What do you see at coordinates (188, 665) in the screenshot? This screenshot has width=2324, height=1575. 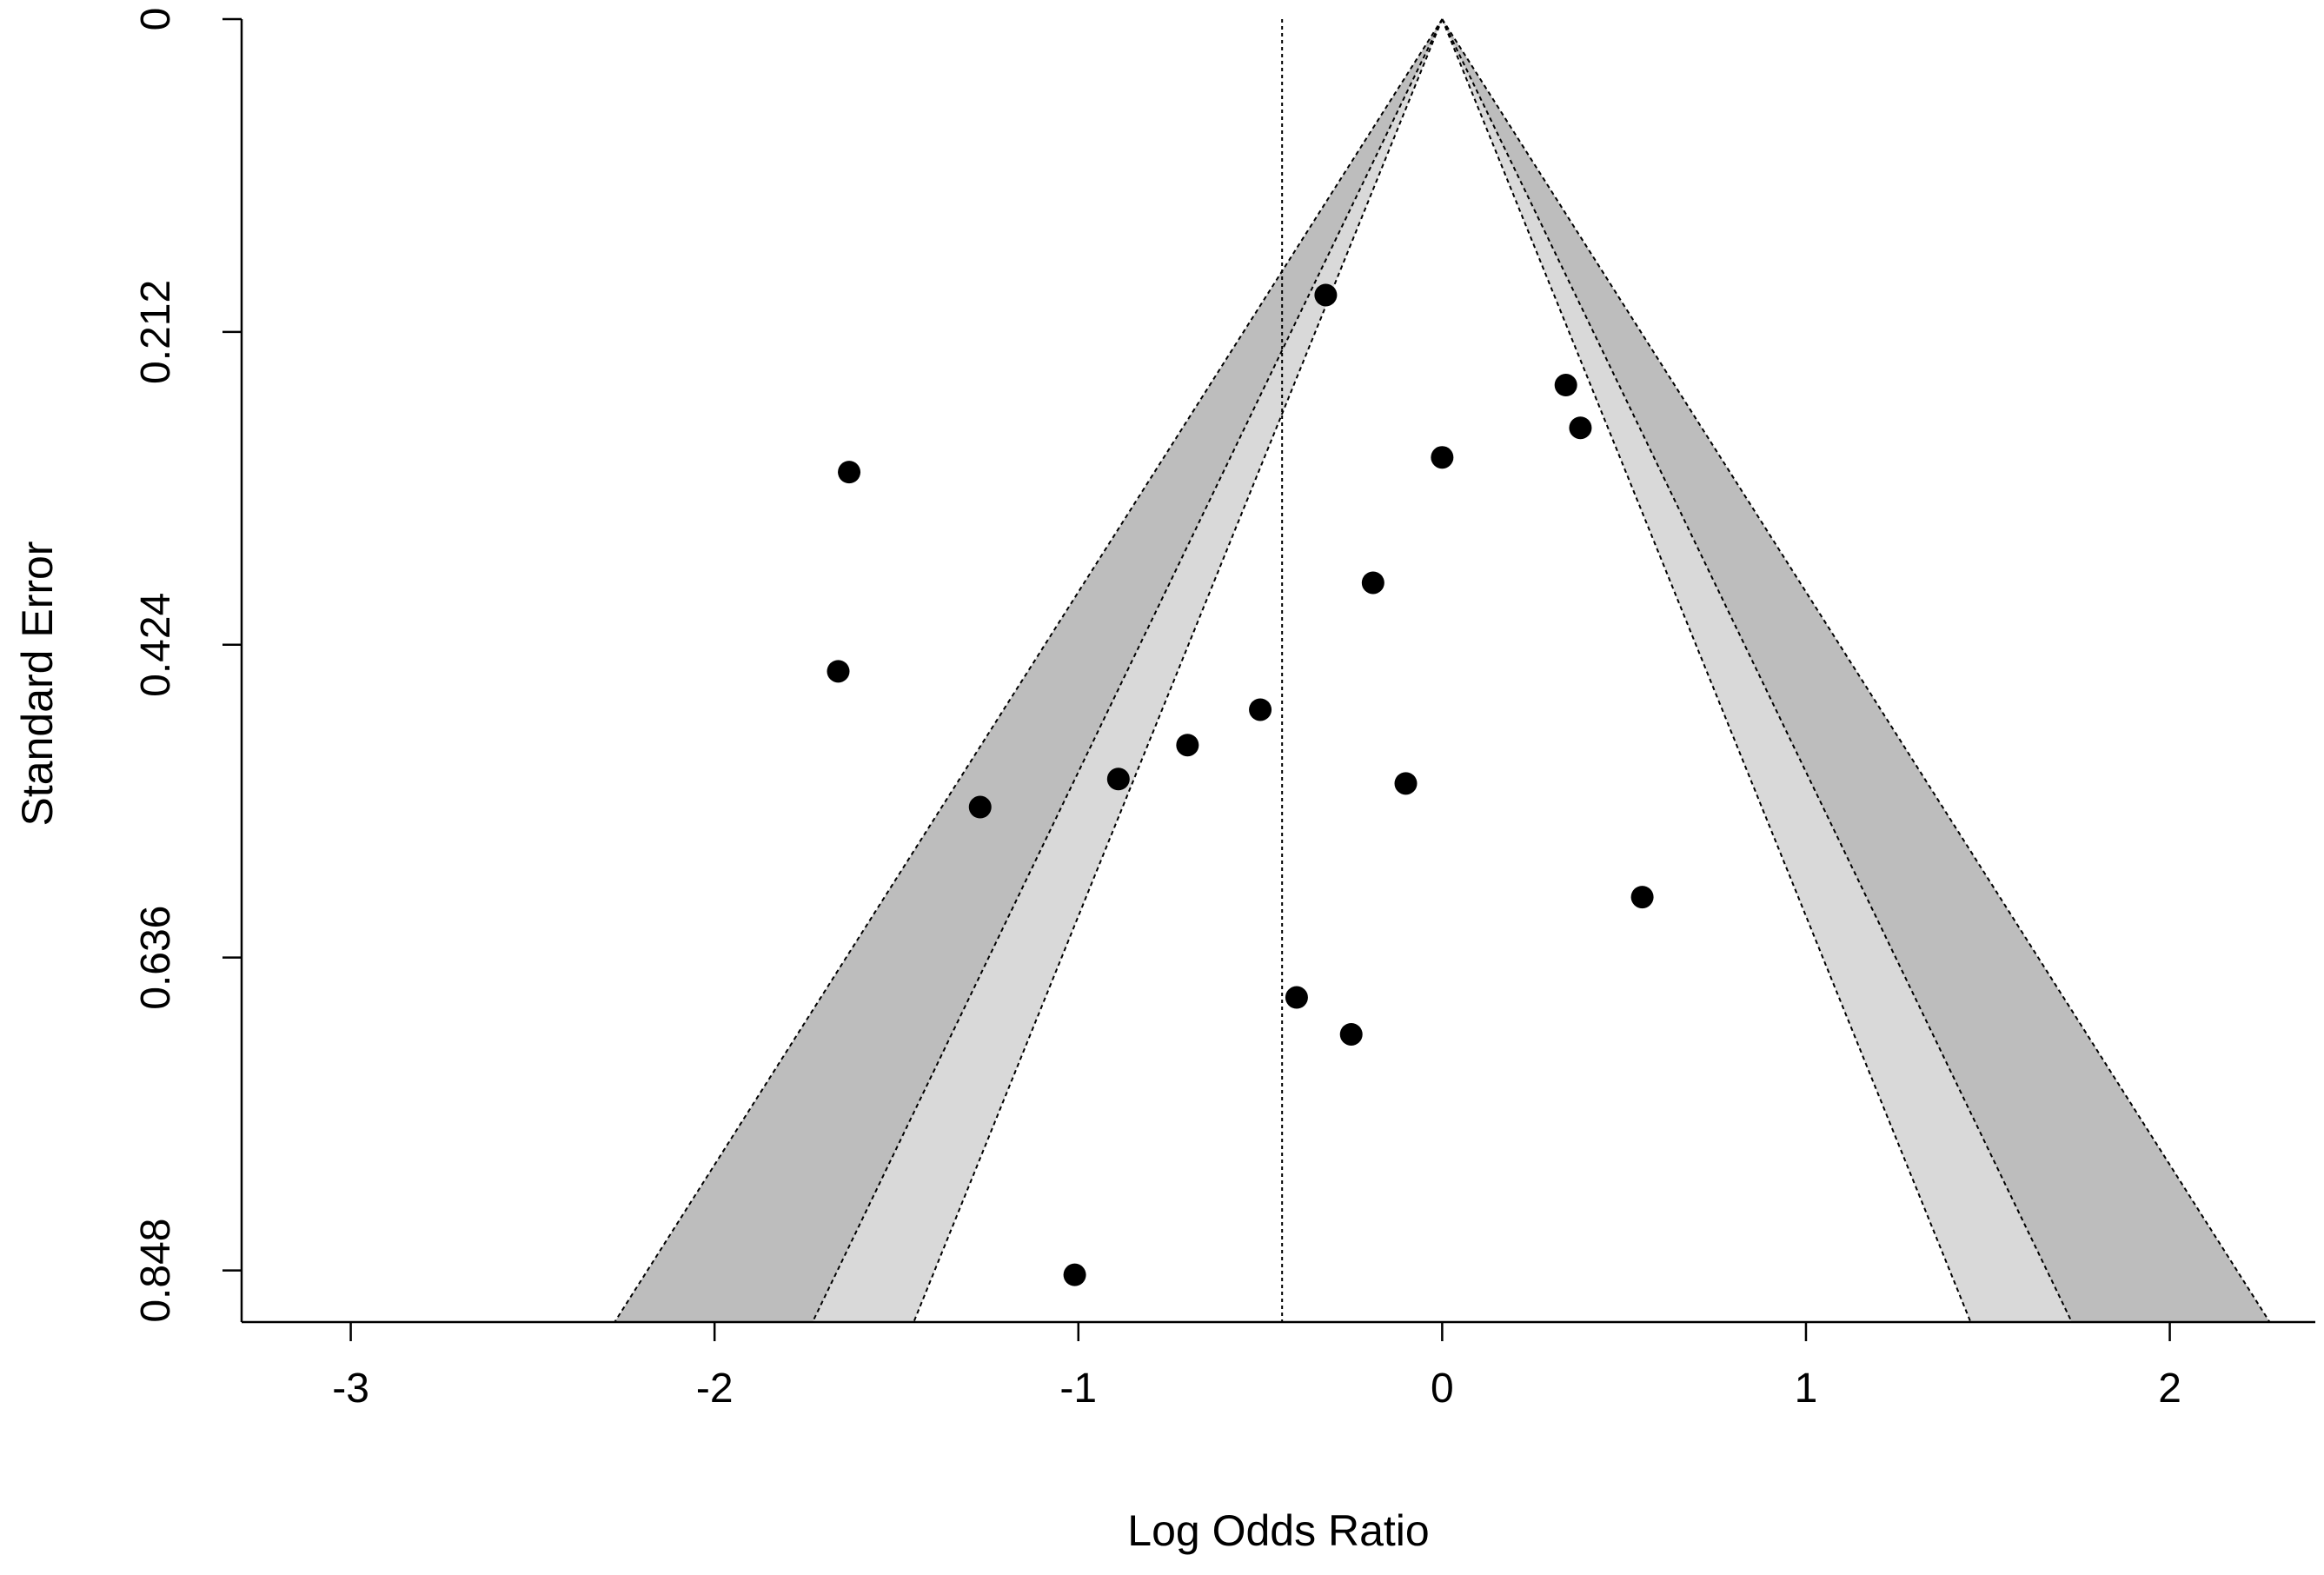 I see `y-axis-ticks: 0 0.212 0.424 0.636 0.848` at bounding box center [188, 665].